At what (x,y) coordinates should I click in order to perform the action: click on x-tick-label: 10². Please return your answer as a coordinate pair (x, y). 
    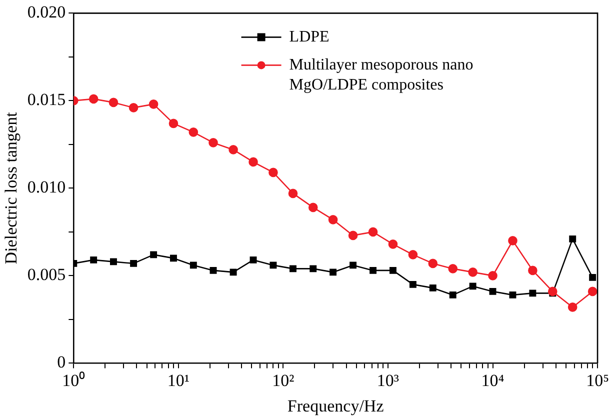
    Looking at the image, I should click on (283, 380).